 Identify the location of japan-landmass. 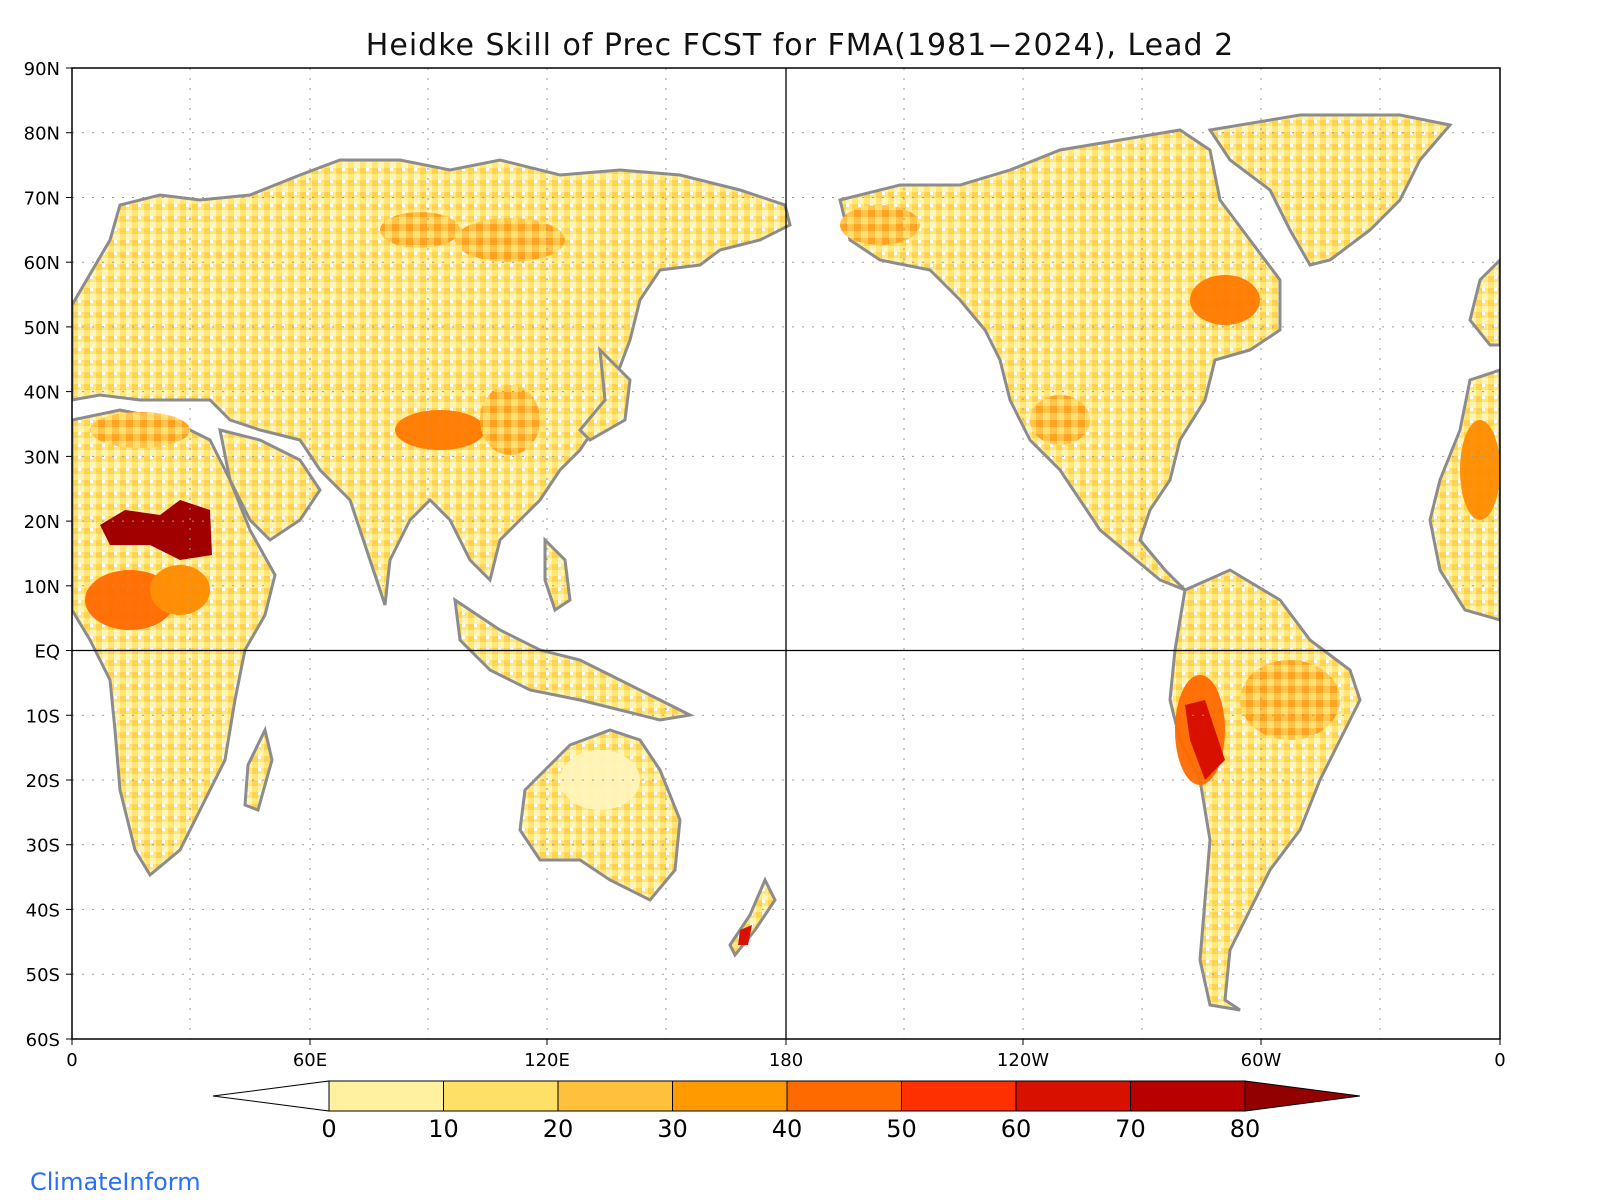
(604, 393).